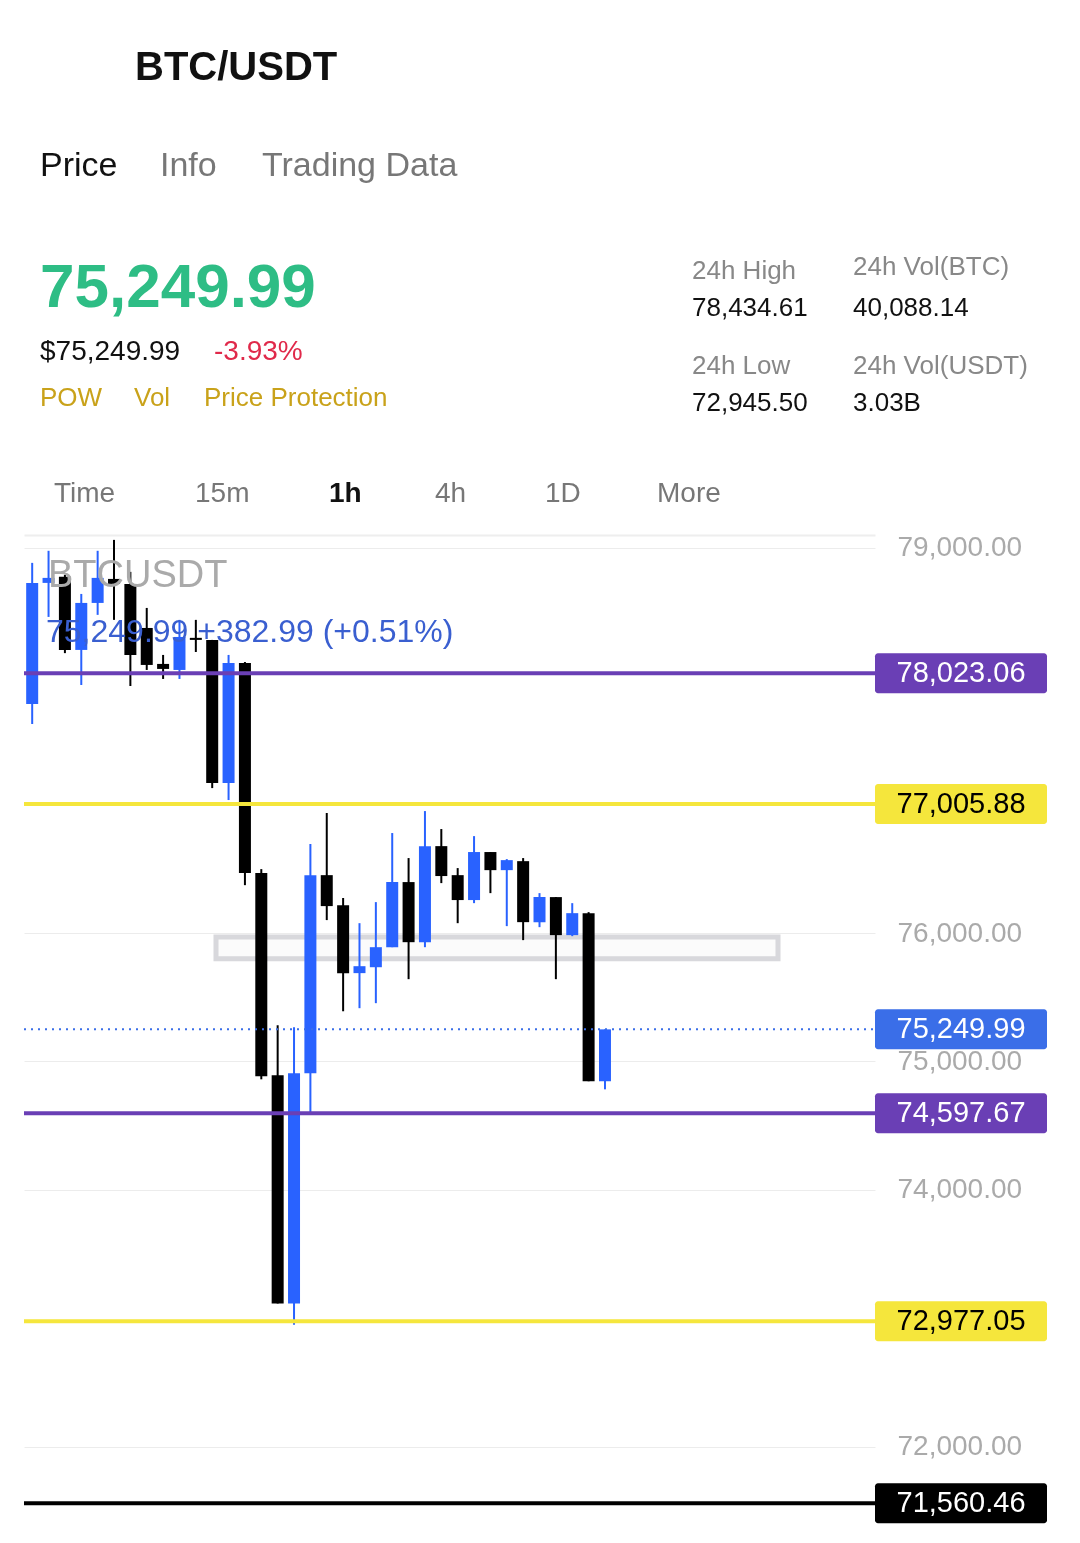 This screenshot has height=1543, width=1080. Describe the element at coordinates (188, 164) in the screenshot. I see `text: Info` at that location.